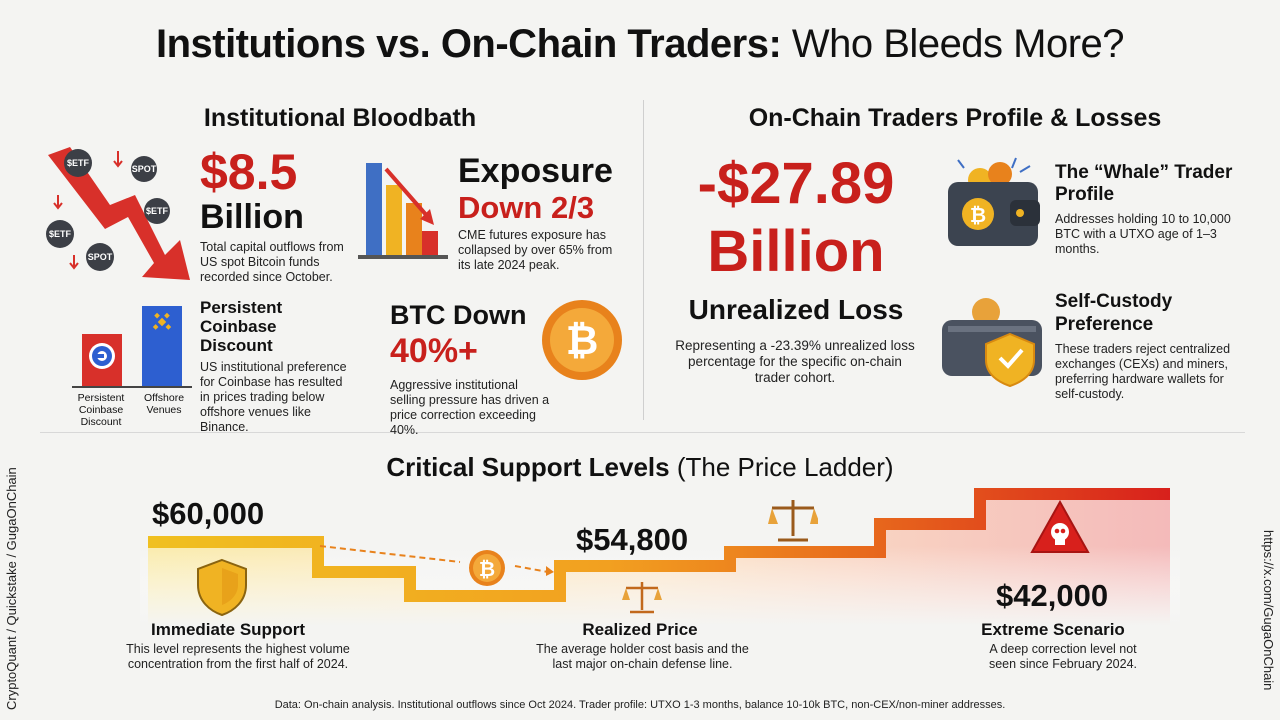  I want to click on level-price-60000: $60,000, so click(208, 513).